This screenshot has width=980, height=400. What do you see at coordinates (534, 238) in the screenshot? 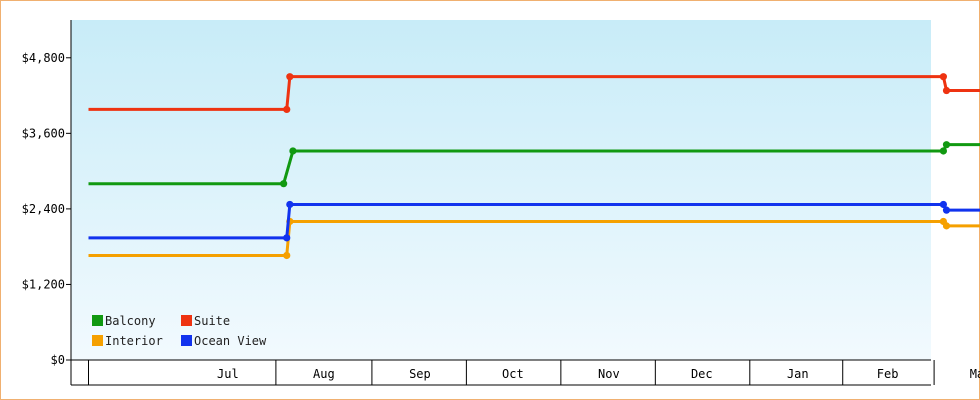
I see `series-line-interior` at bounding box center [534, 238].